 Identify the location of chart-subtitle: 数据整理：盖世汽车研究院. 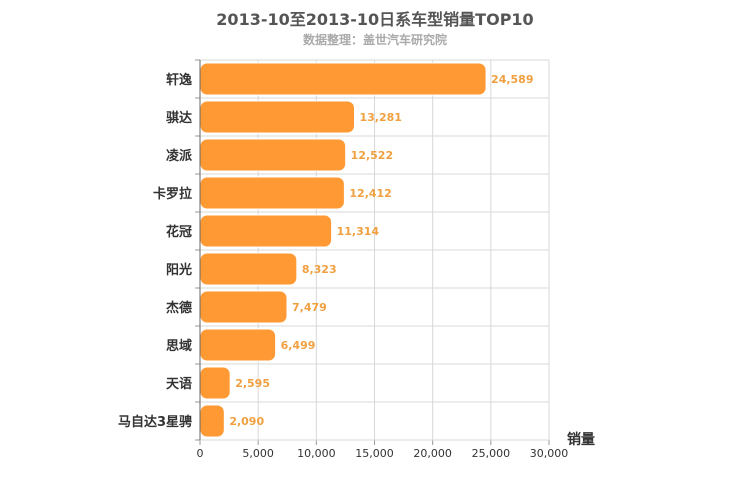
(374, 40).